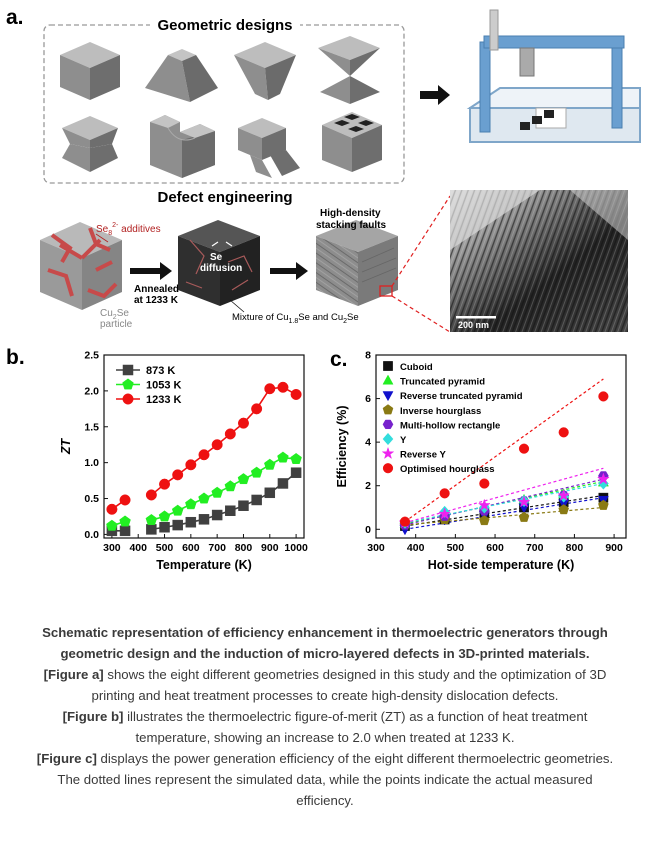 Image resolution: width=650 pixels, height=848 pixels. What do you see at coordinates (91, 427) in the screenshot?
I see `b-y-tick-label: 1.5` at bounding box center [91, 427].